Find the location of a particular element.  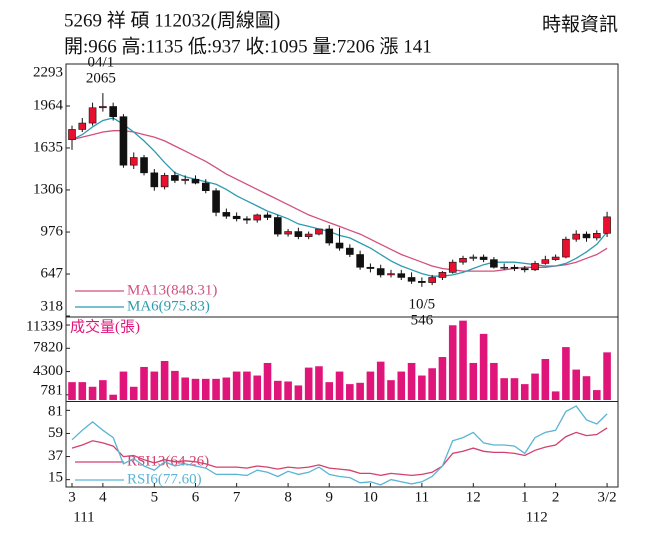

legend-label: RSI6(77.60) is located at coordinates (164, 479).